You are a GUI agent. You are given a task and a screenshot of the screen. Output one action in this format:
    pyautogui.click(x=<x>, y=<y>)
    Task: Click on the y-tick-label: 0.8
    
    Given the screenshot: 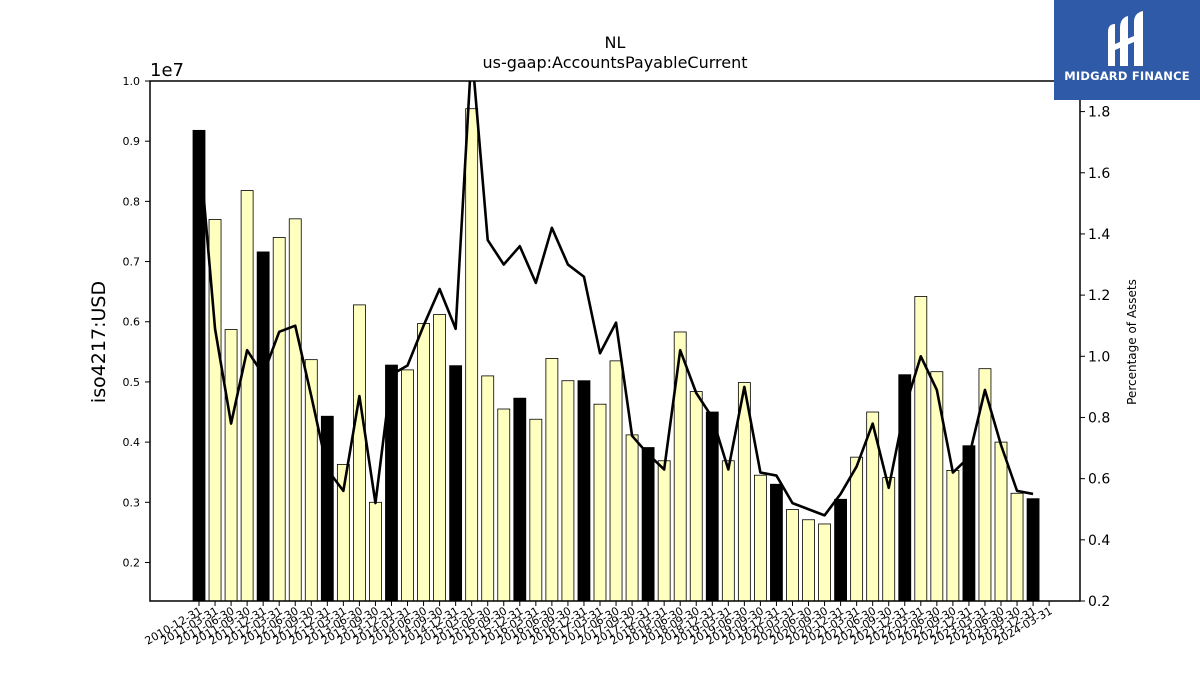 What is the action you would take?
    pyautogui.click(x=132, y=201)
    